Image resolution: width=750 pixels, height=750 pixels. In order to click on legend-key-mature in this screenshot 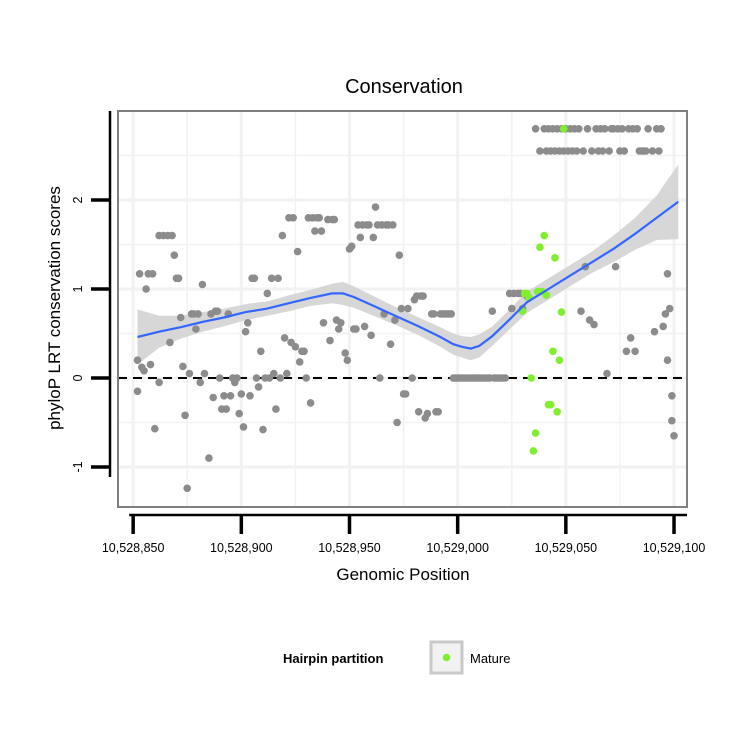, I will do `click(446, 657)`.